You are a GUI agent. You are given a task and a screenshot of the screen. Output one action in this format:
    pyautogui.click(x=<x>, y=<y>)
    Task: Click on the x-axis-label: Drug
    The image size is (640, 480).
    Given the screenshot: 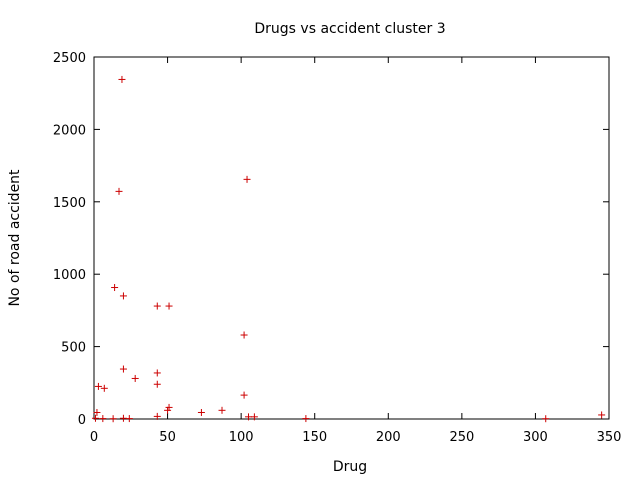 What is the action you would take?
    pyautogui.click(x=350, y=467)
    